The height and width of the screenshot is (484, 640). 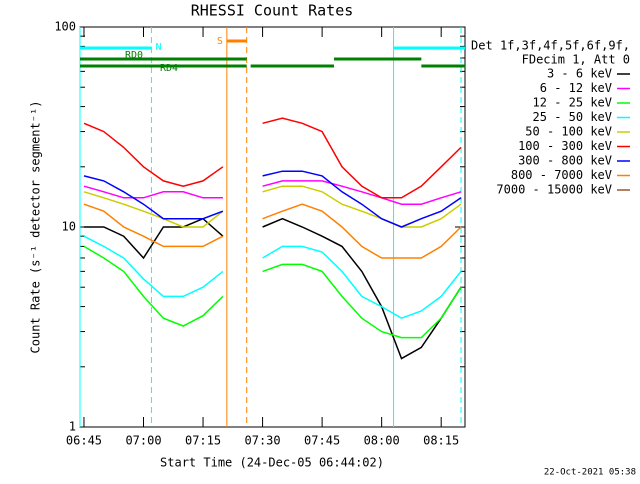 What do you see at coordinates (565, 161) in the screenshot?
I see `legend-label: 300 - 800 keV` at bounding box center [565, 161].